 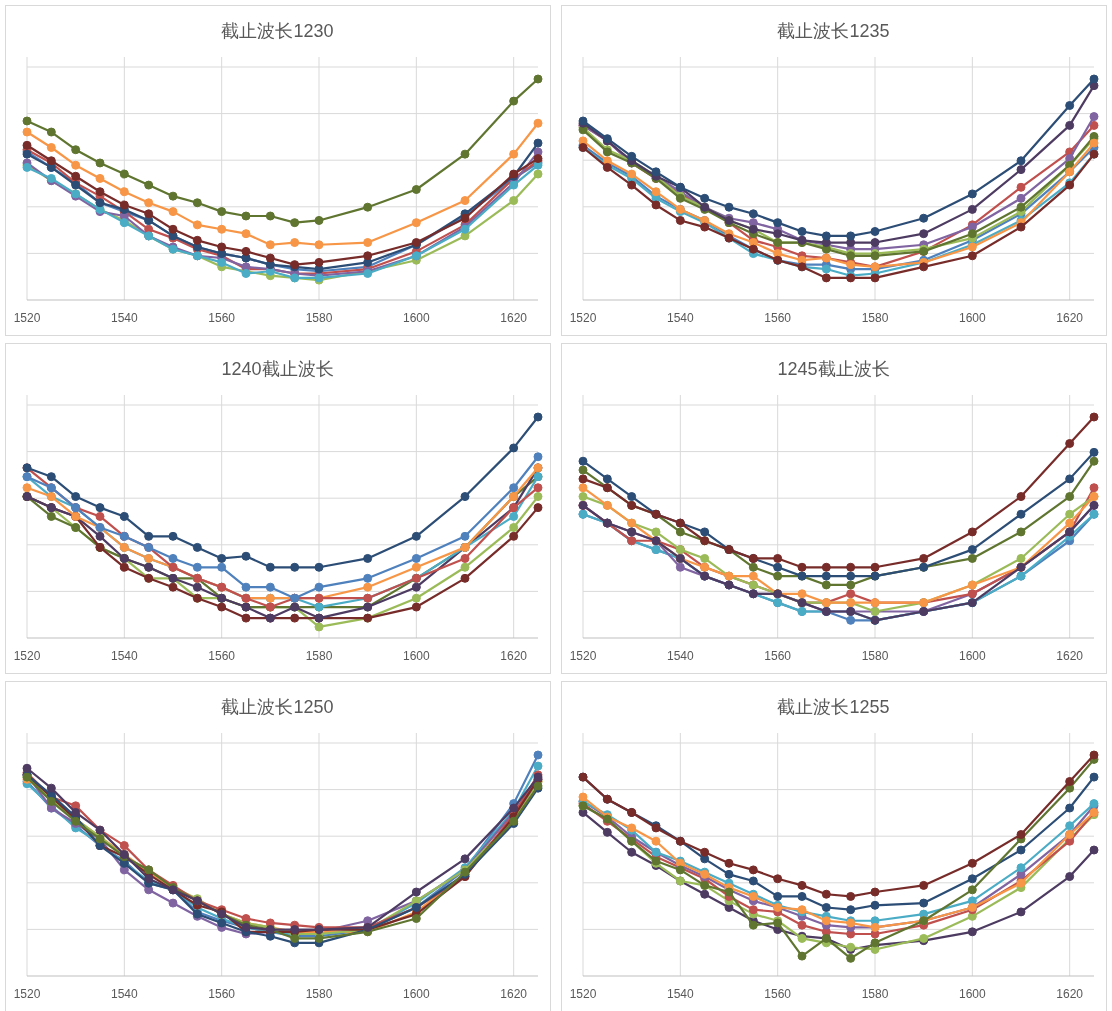 What do you see at coordinates (277, 31) in the screenshot?
I see `chart-title: 截止波长1230` at bounding box center [277, 31].